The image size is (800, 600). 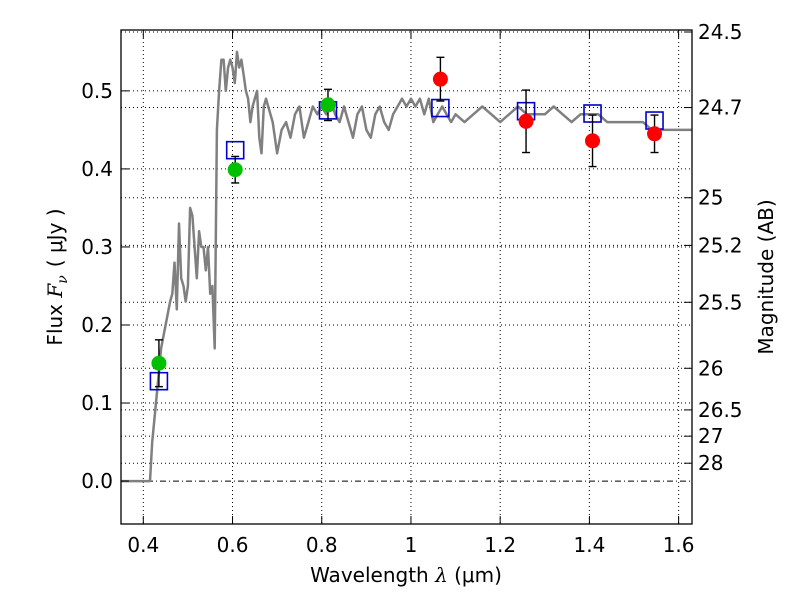 I want to click on y-axis-unit: ( μJy ), so click(x=55, y=237).